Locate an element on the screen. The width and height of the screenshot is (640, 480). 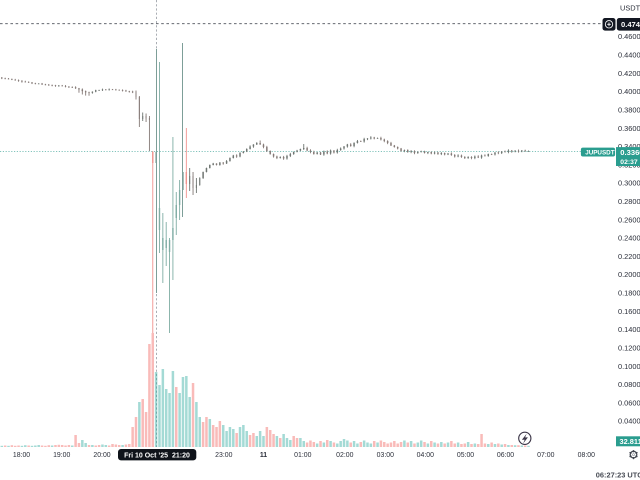
svg-text: 0.0600 is located at coordinates (629, 402).